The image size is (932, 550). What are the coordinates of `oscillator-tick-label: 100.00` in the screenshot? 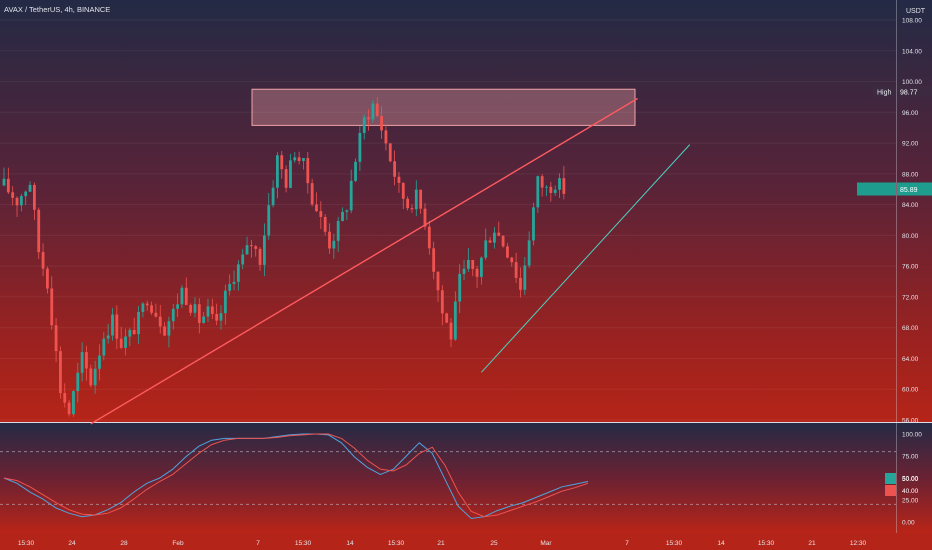 It's located at (912, 435).